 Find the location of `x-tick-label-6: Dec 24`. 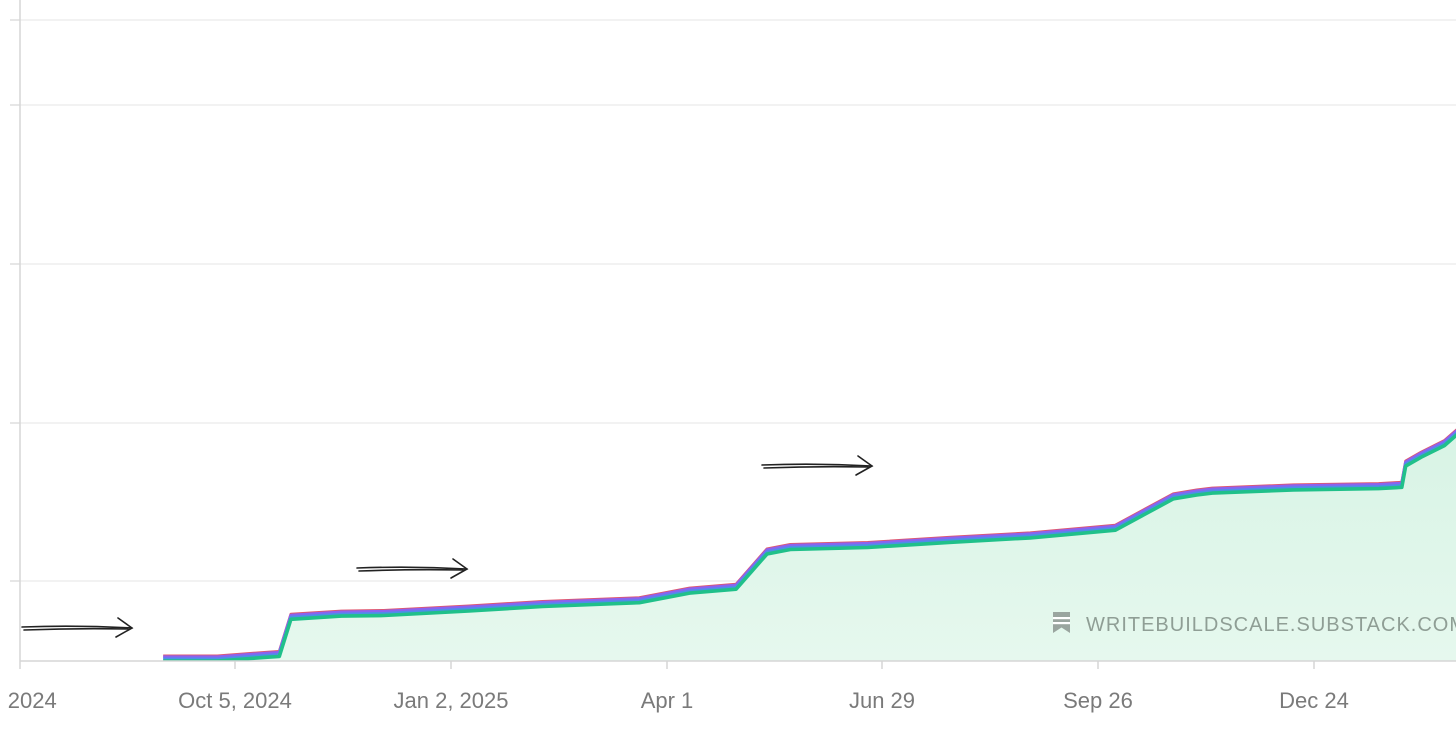

x-tick-label-6: Dec 24 is located at coordinates (1314, 700).